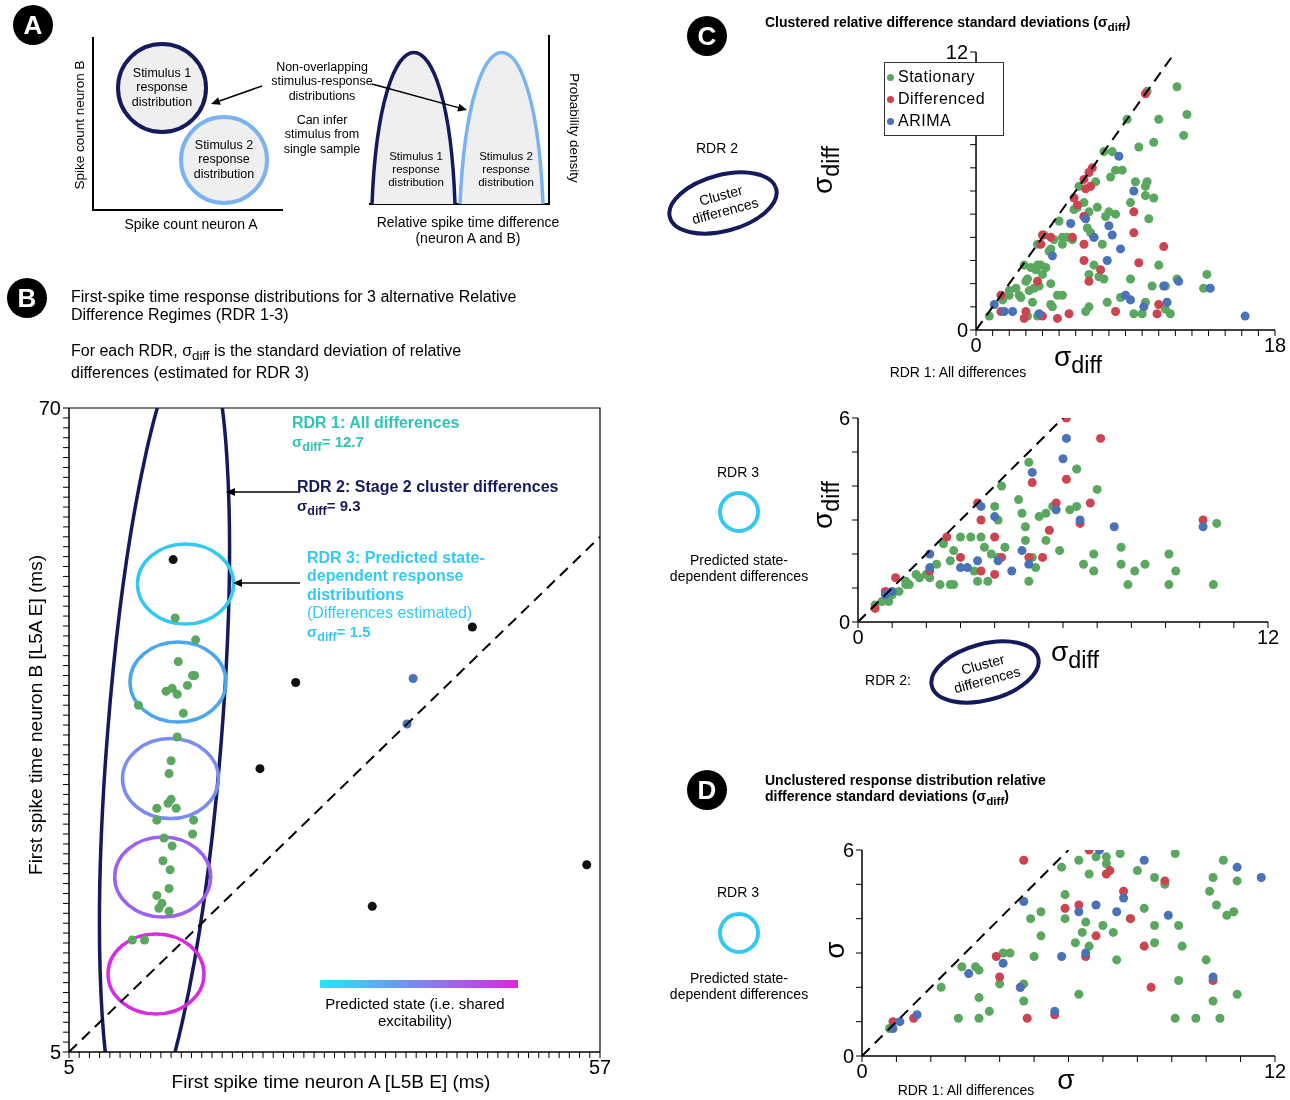 The height and width of the screenshot is (1100, 1290). Describe the element at coordinates (937, 76) in the screenshot. I see `legend-label: Stationary` at that location.